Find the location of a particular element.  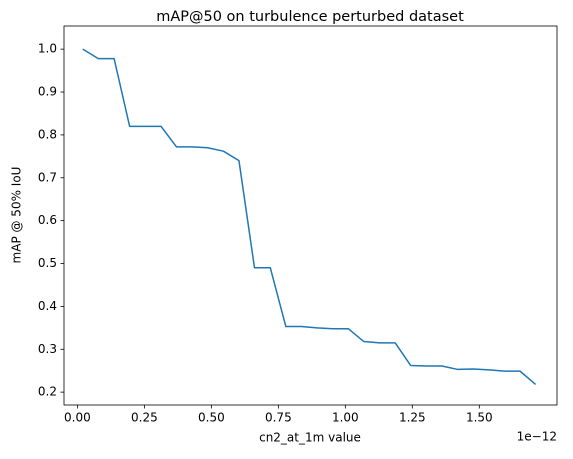

x-tick-label: 0.75 is located at coordinates (278, 418).